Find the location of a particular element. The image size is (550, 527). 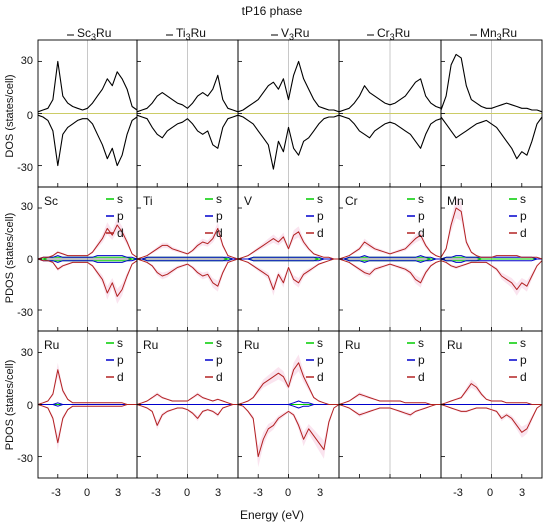

column-title-1: Sc3Ru is located at coordinates (89, 34).